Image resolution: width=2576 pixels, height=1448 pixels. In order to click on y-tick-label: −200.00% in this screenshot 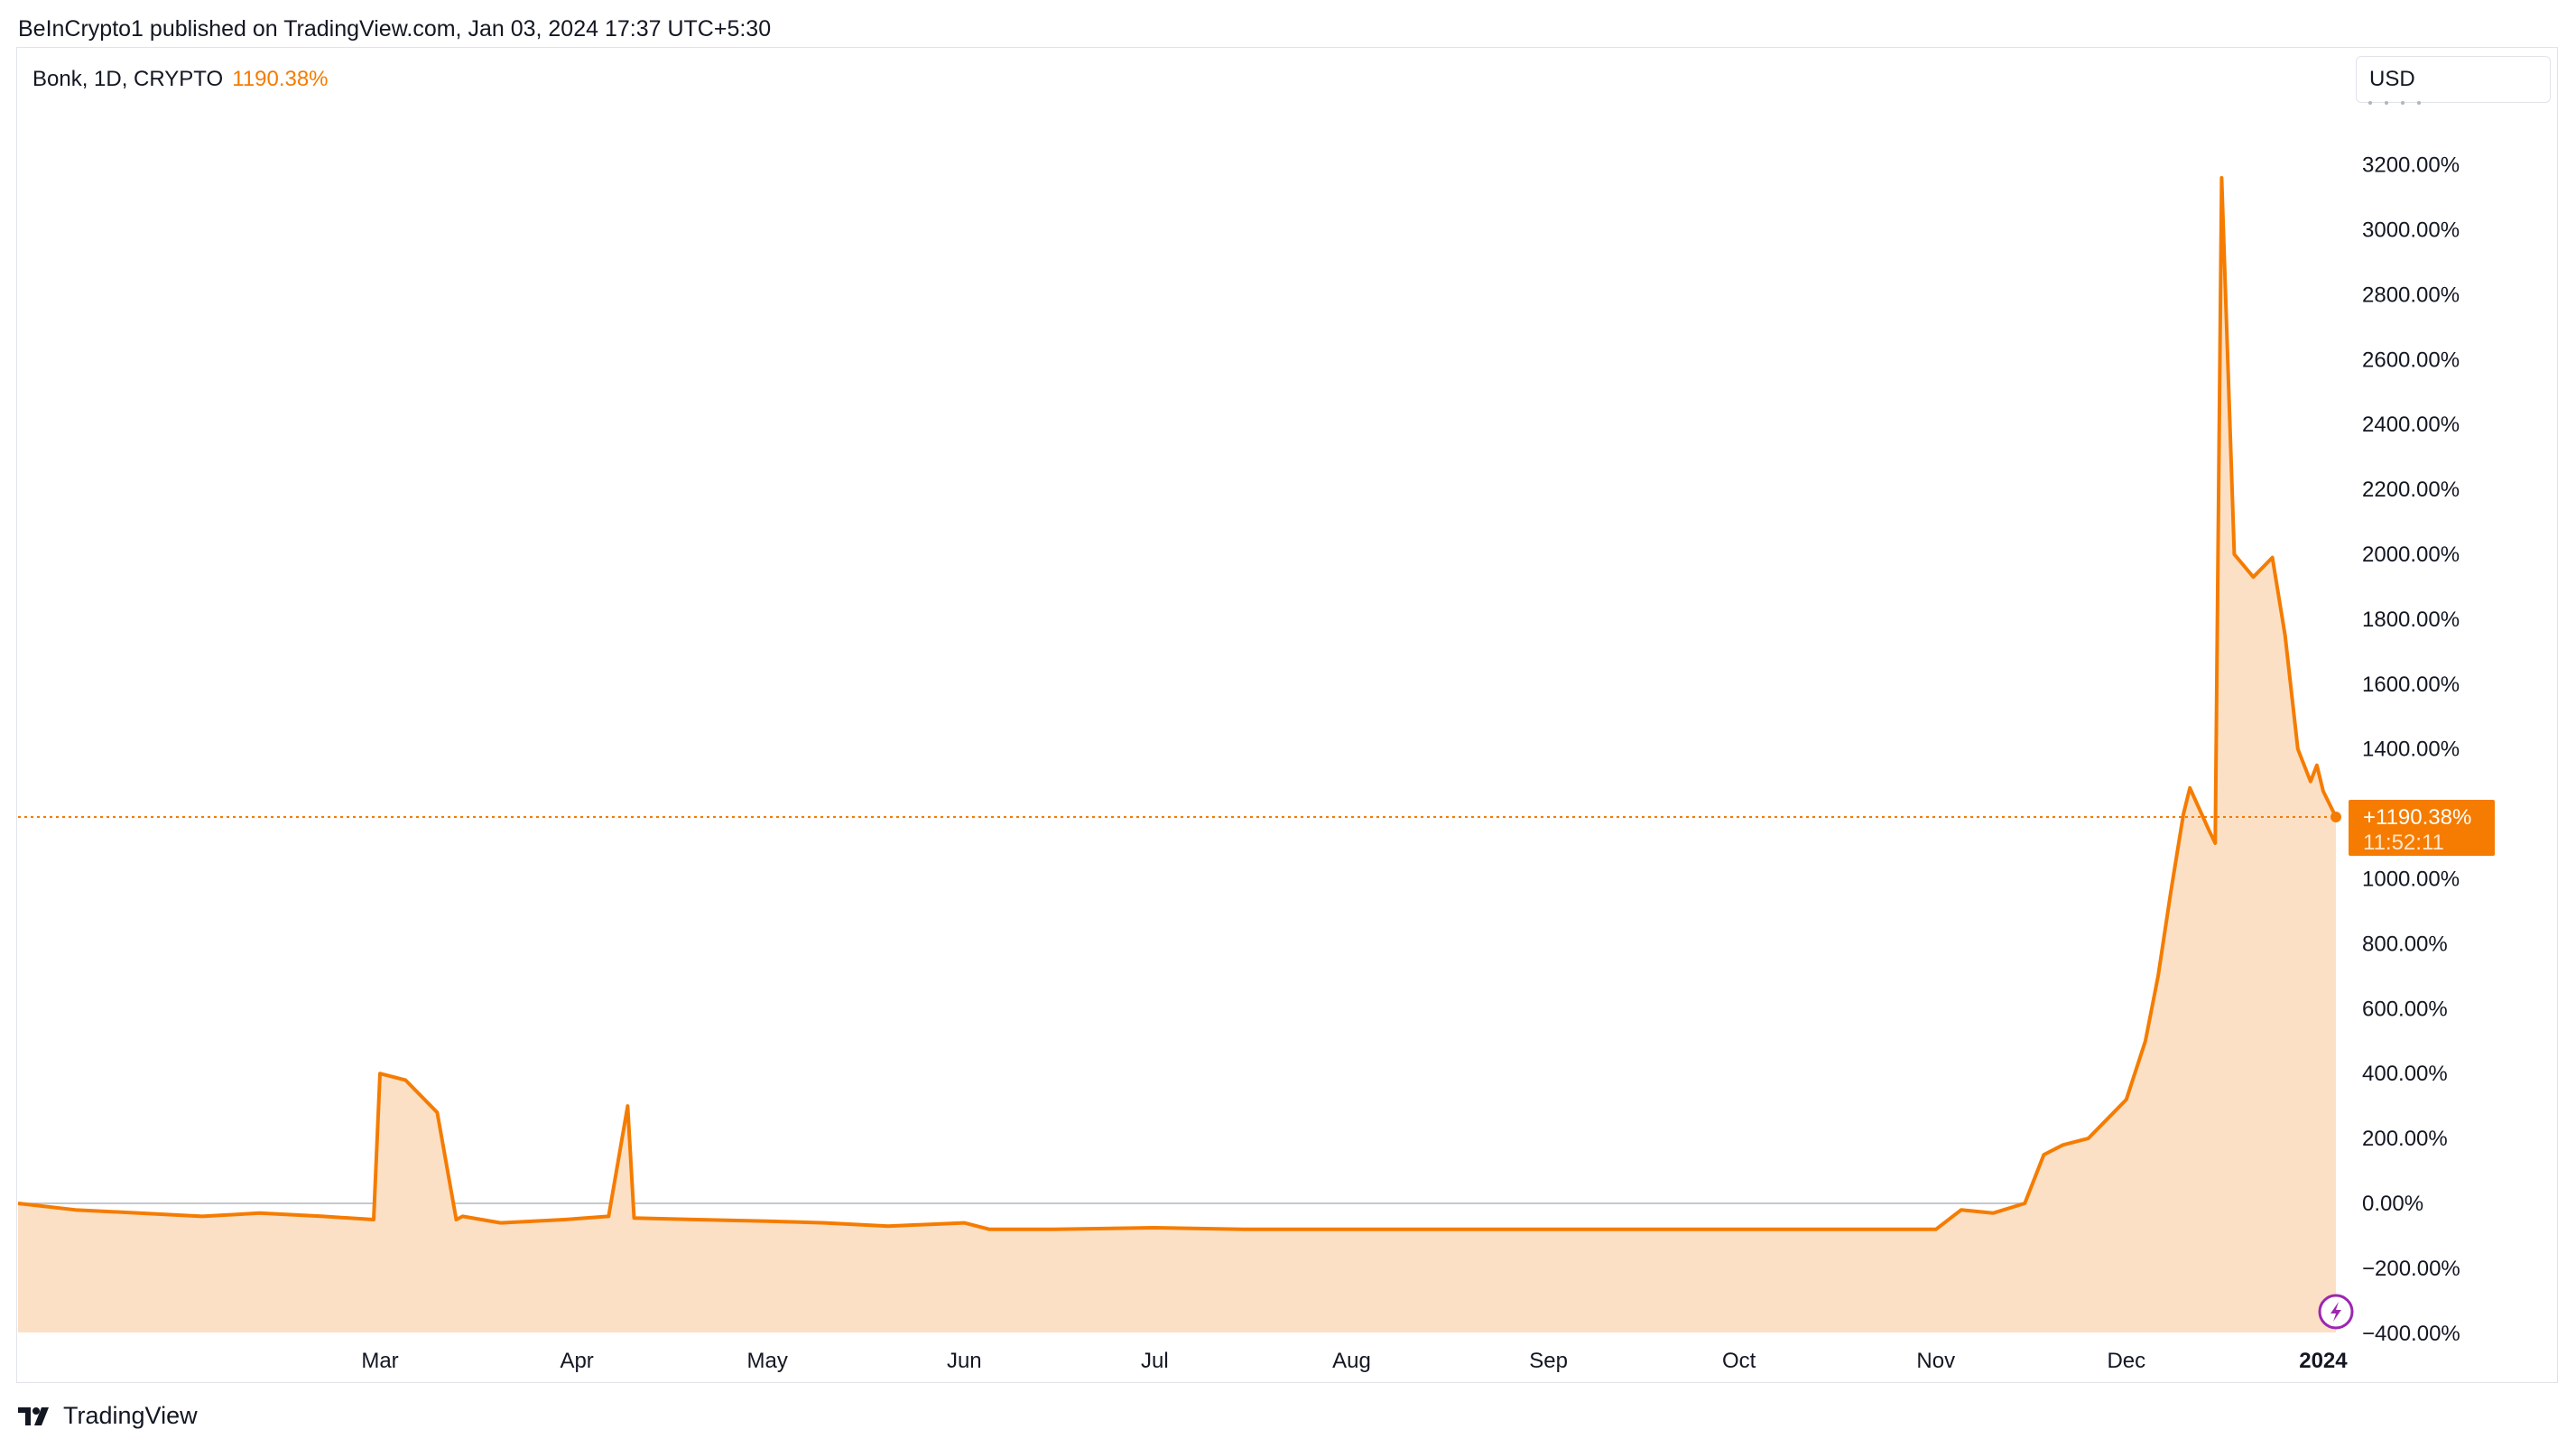, I will do `click(2411, 1269)`.